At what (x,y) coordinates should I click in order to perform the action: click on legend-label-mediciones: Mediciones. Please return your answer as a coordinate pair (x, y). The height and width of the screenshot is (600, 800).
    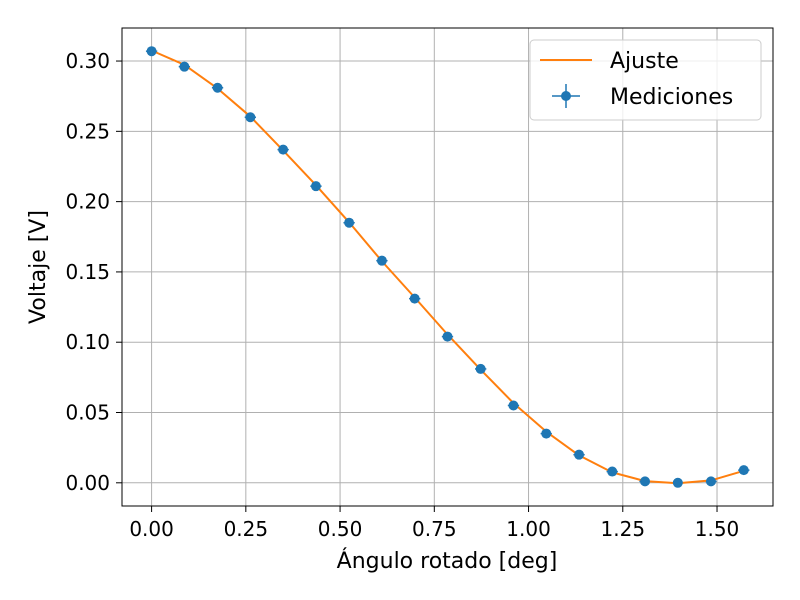
    Looking at the image, I should click on (671, 97).